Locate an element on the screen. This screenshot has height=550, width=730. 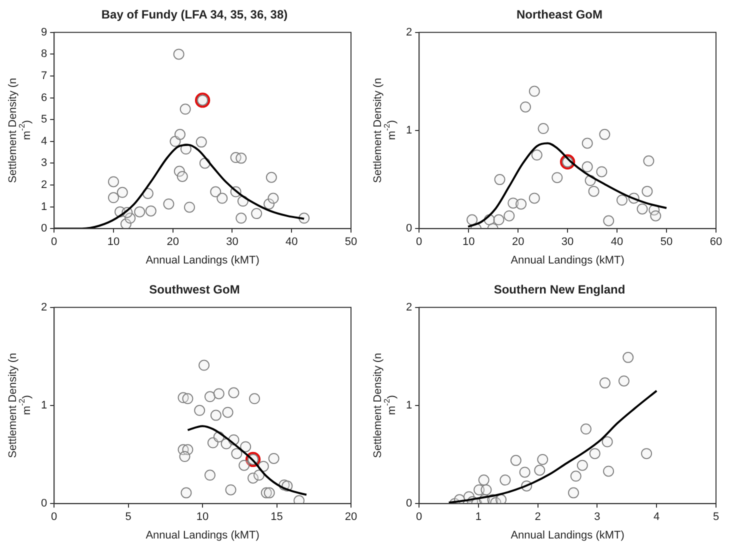
x-tick-label: 2 is located at coordinates (537, 517).